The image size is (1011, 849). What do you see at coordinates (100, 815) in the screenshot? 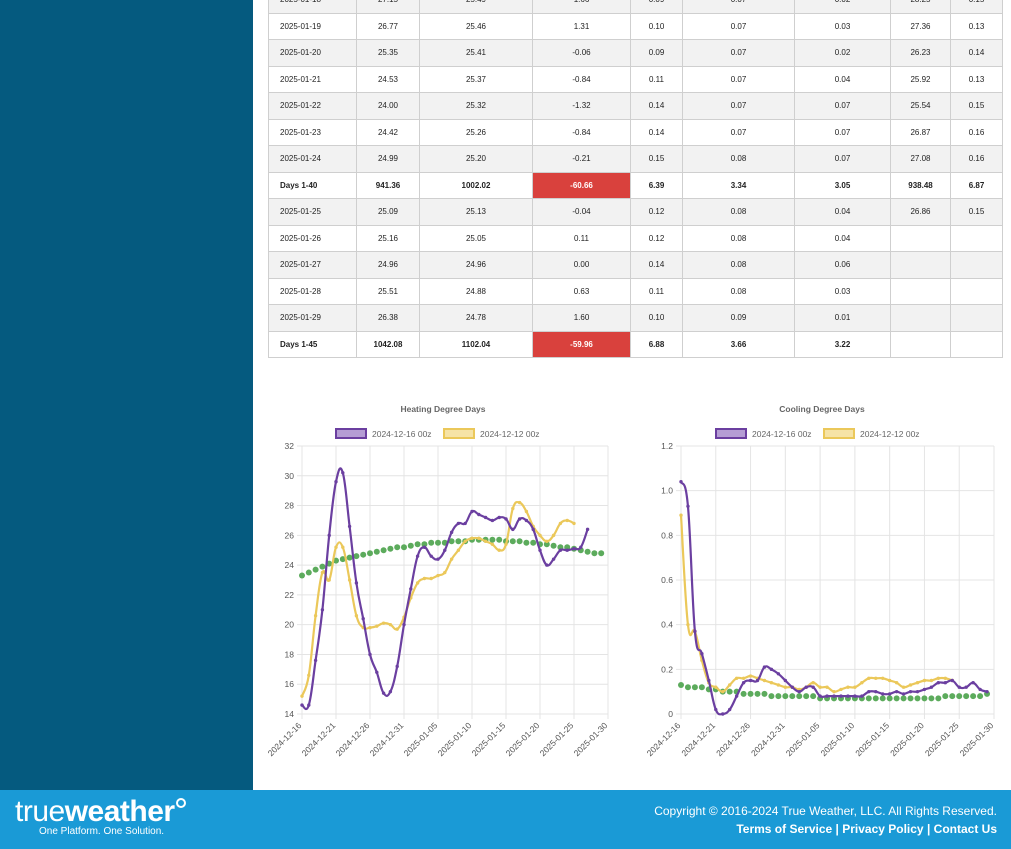
I see `trueweather-logo: trueweather One Platform. One Solution.` at bounding box center [100, 815].